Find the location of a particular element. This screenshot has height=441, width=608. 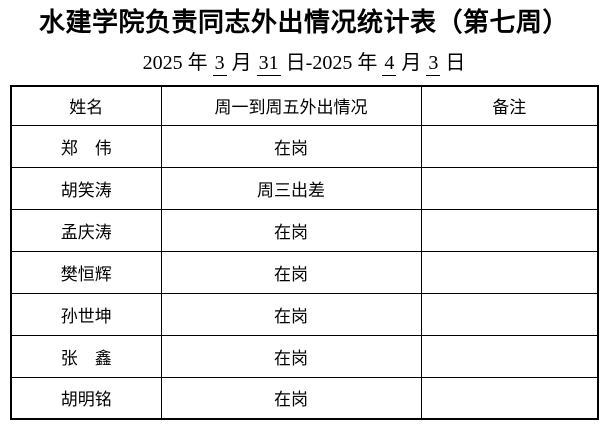

table-row: 孙世坤 在岗 is located at coordinates (304, 314).